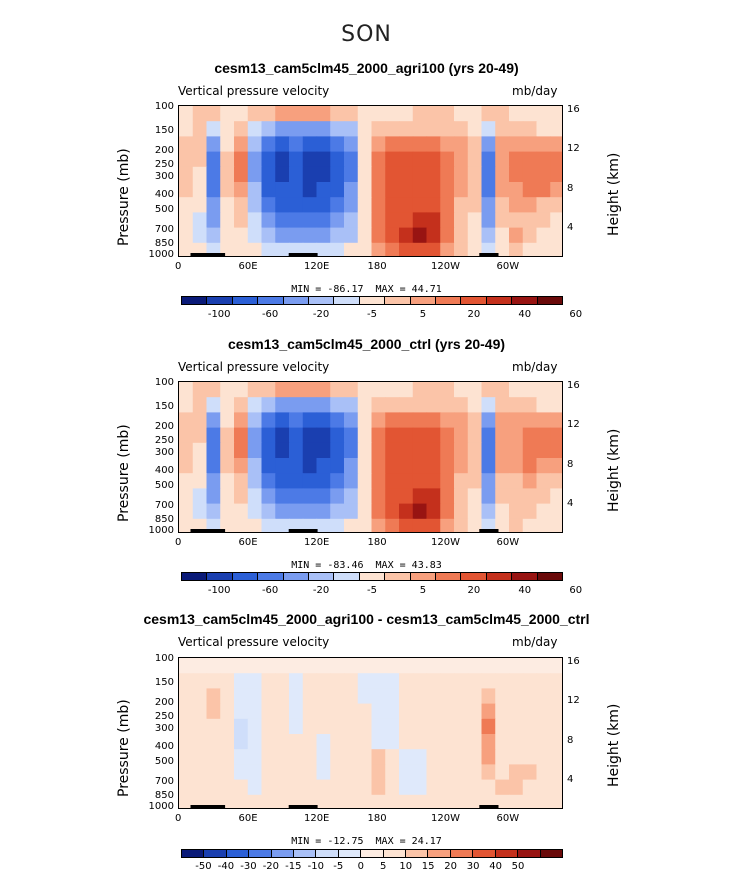 The width and height of the screenshot is (733, 872). What do you see at coordinates (573, 425) in the screenshot?
I see `y2-tick-label: 12` at bounding box center [573, 425].